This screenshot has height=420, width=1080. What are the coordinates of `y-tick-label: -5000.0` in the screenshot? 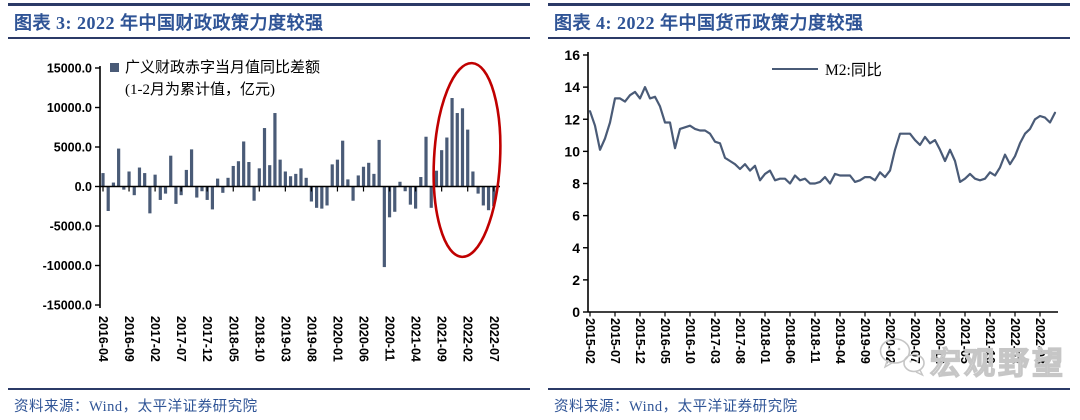 It's located at (71, 227).